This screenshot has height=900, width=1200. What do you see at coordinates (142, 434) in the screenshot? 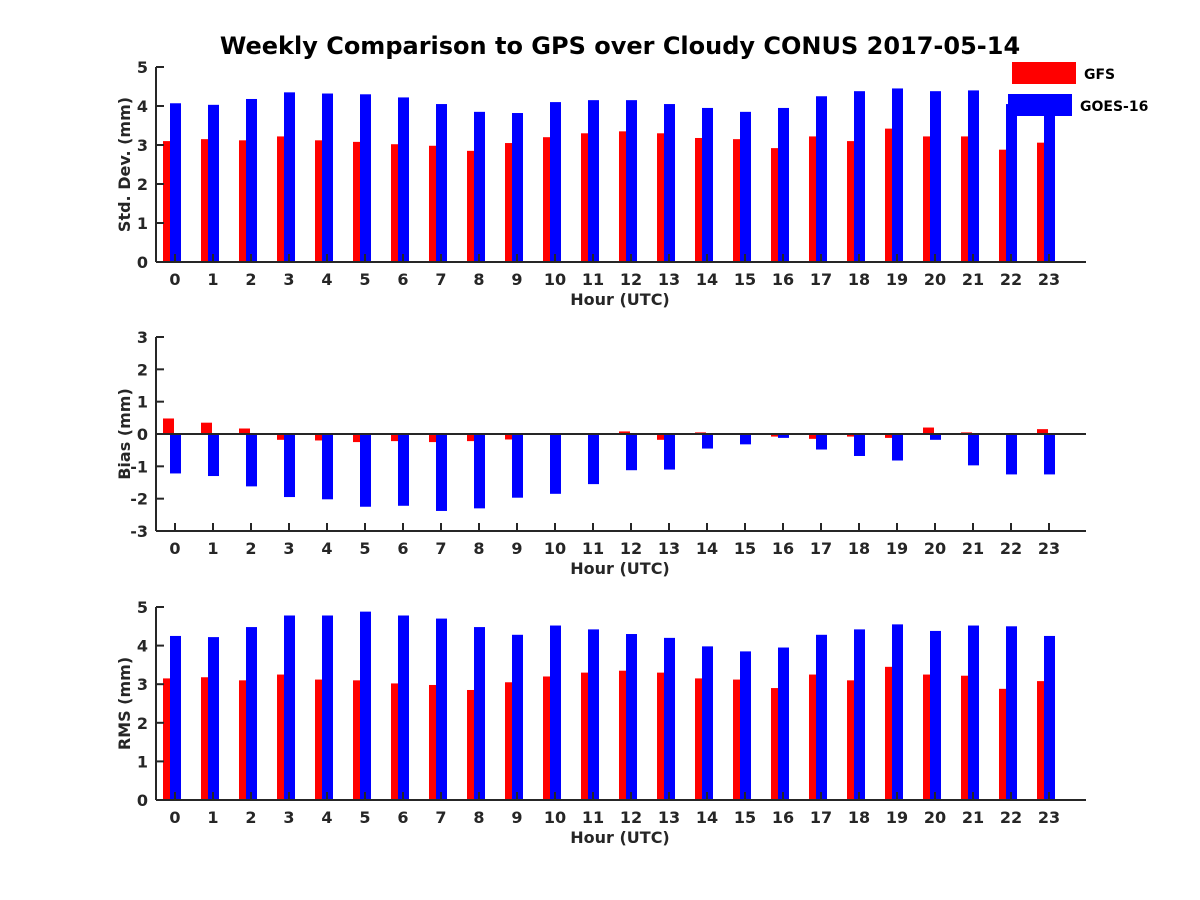
I see `y-tick-label: 0` at bounding box center [142, 434].